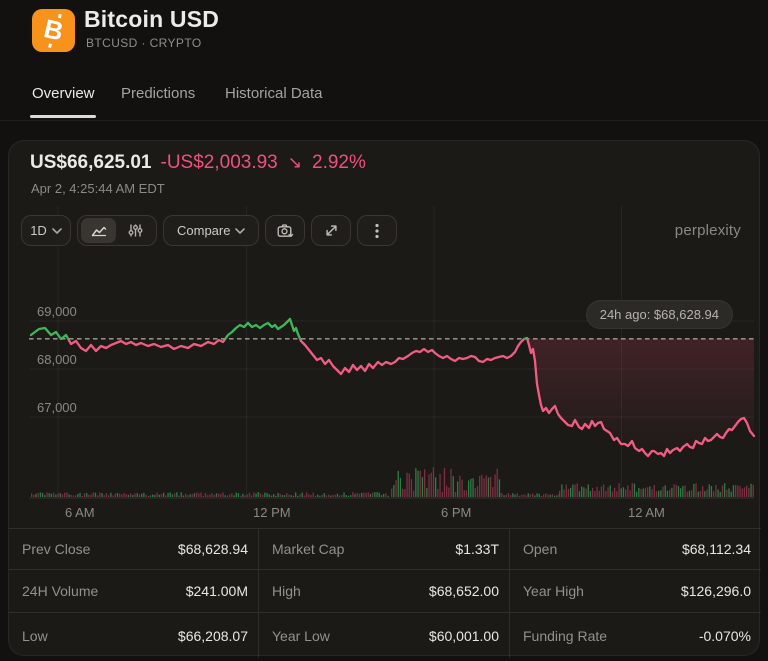 This screenshot has height=661, width=768. I want to click on x-axis-label-6pm: 6 PM, so click(456, 512).